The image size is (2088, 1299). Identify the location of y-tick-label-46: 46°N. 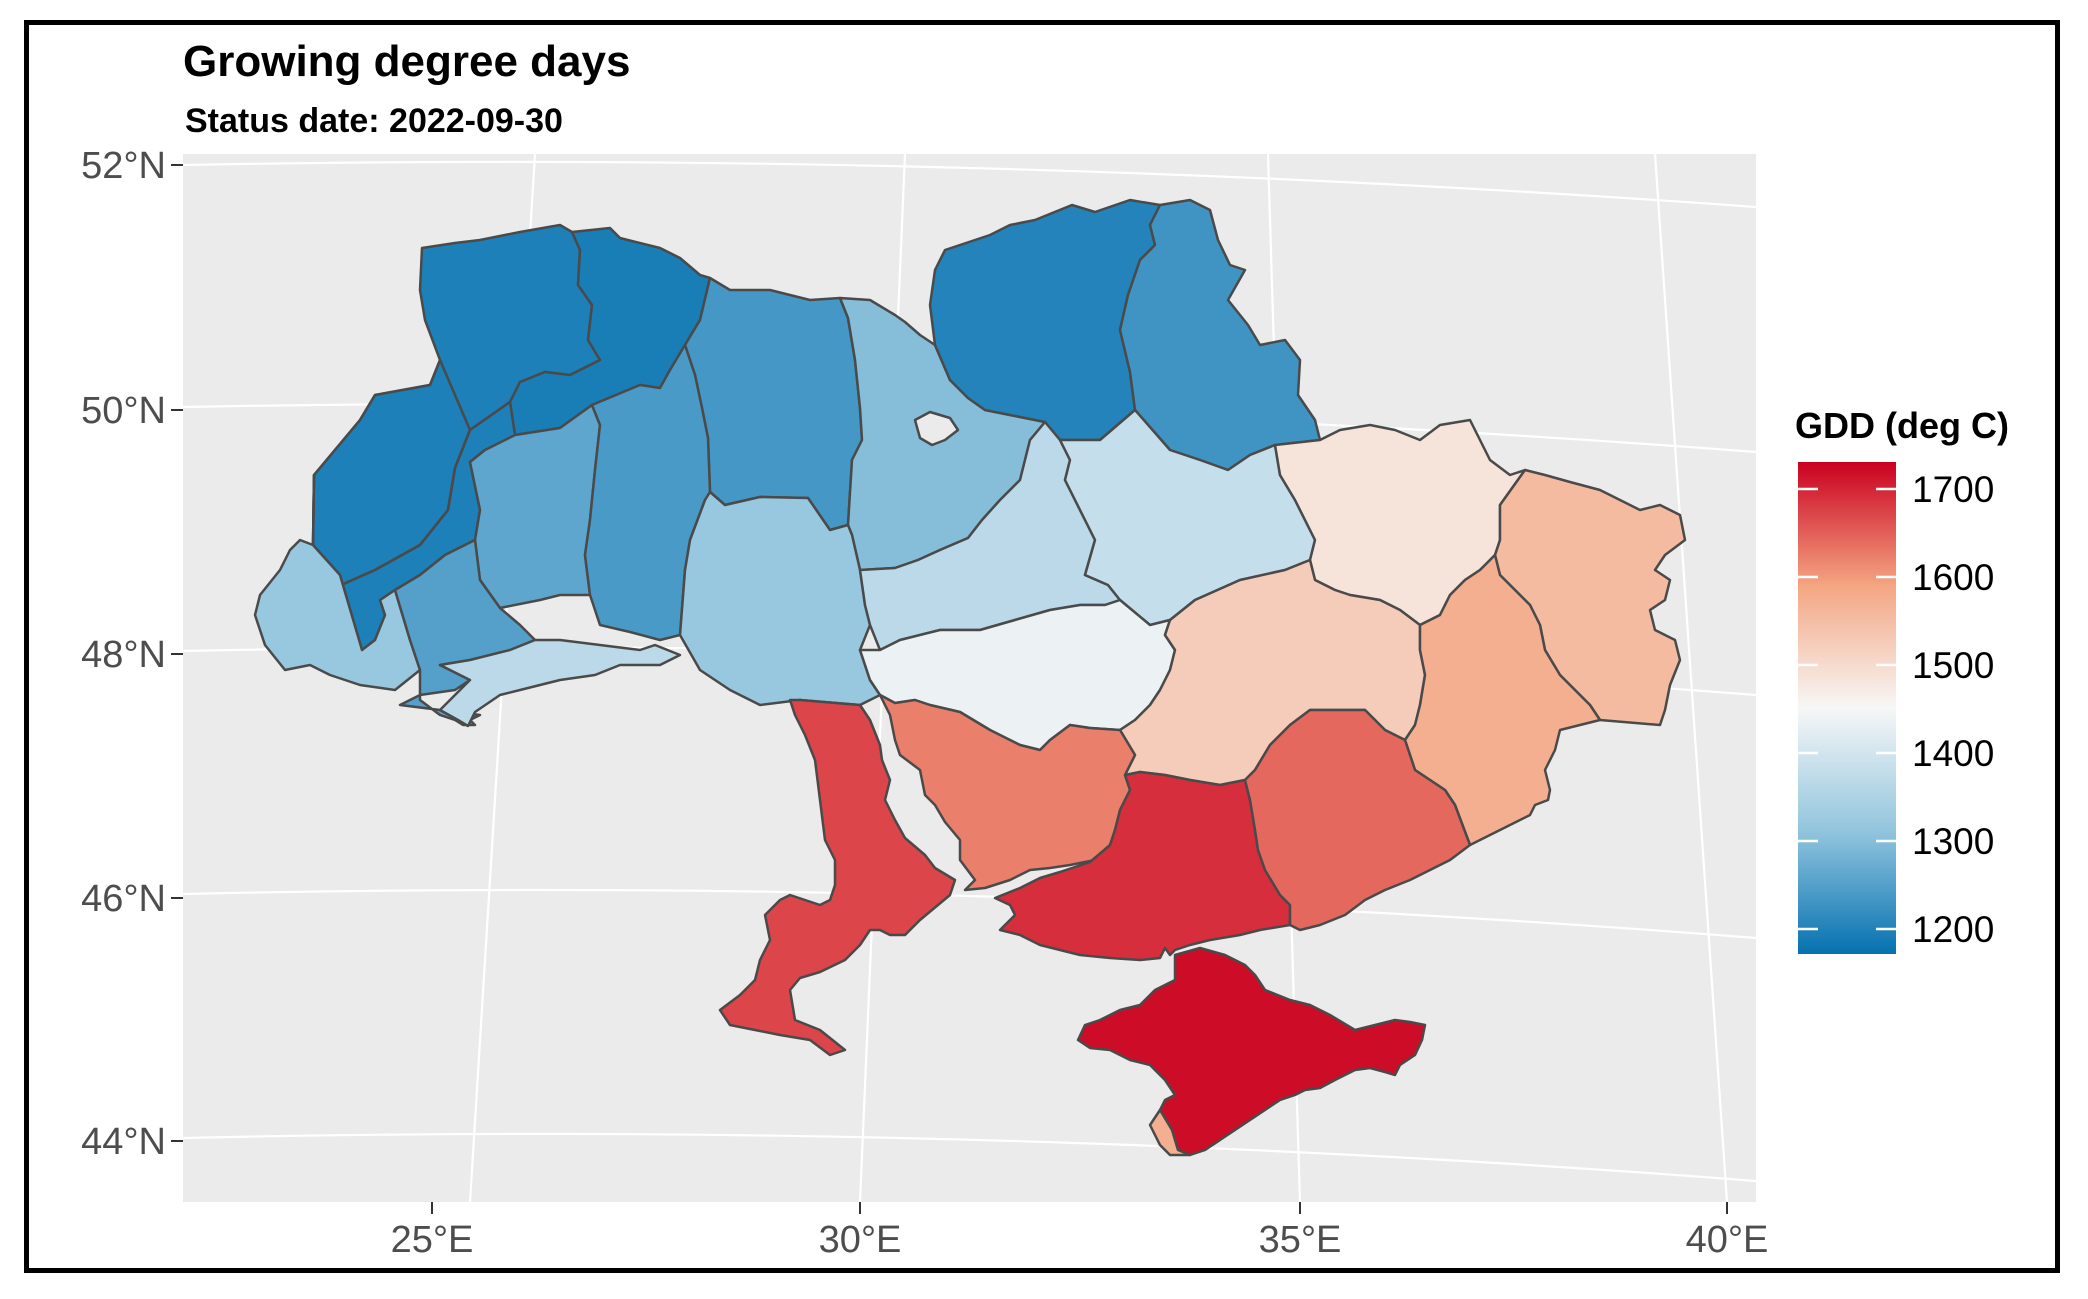
(123, 899).